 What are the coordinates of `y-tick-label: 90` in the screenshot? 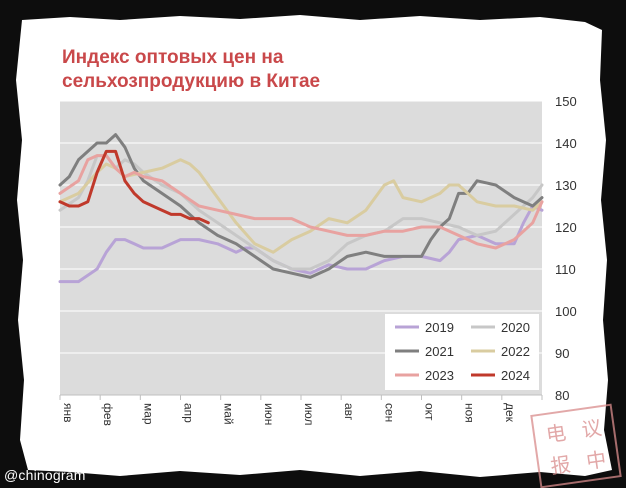 It's located at (562, 353).